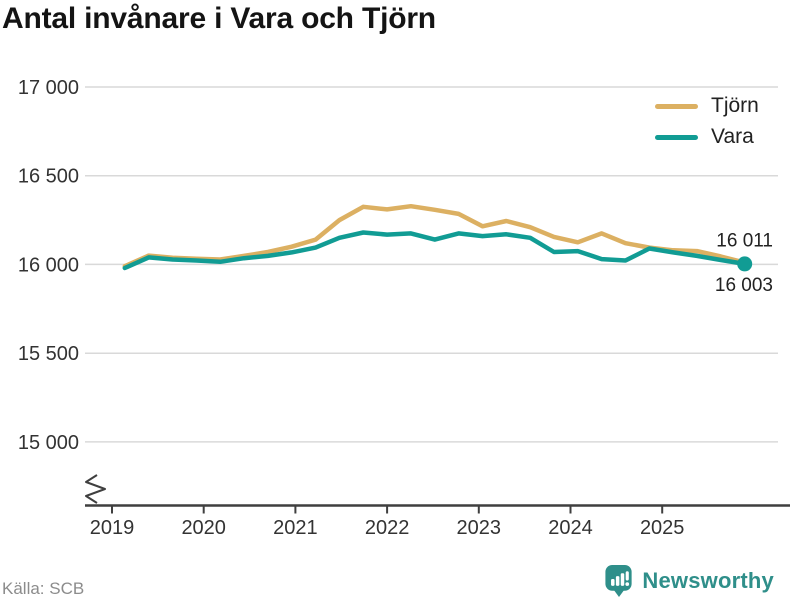 The height and width of the screenshot is (600, 800). What do you see at coordinates (48, 88) in the screenshot?
I see `y-tick-label: 17 000` at bounding box center [48, 88].